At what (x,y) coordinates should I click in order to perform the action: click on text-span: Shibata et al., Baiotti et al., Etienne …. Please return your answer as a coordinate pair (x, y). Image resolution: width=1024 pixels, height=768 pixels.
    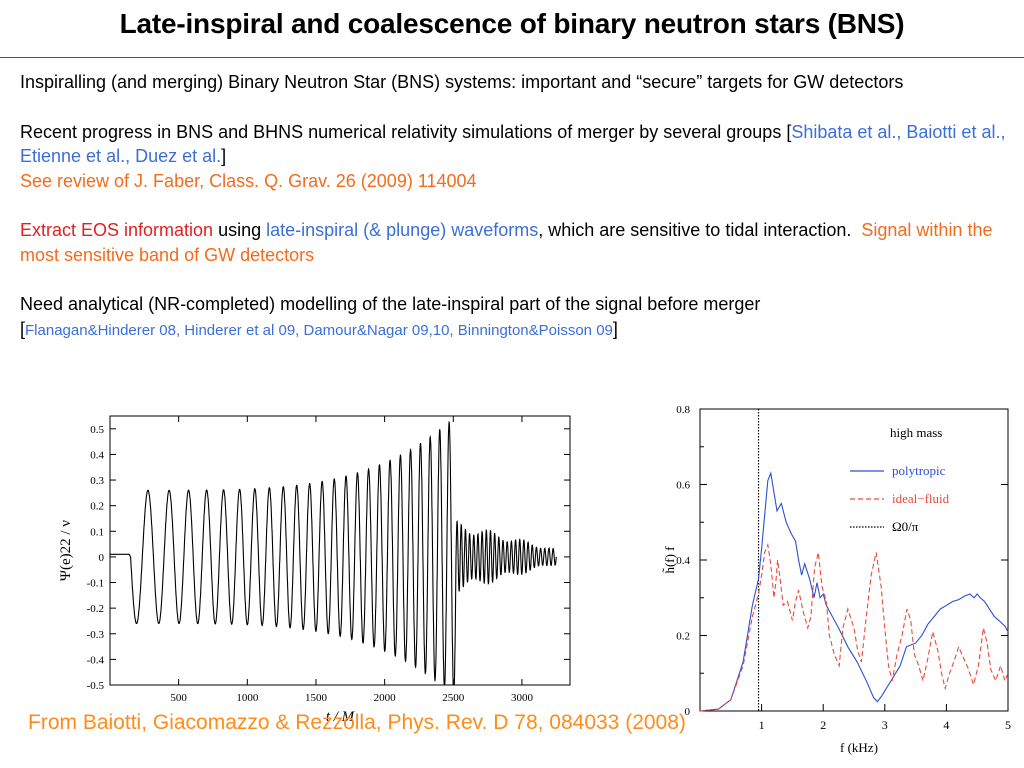
    Looking at the image, I should click on (513, 144).